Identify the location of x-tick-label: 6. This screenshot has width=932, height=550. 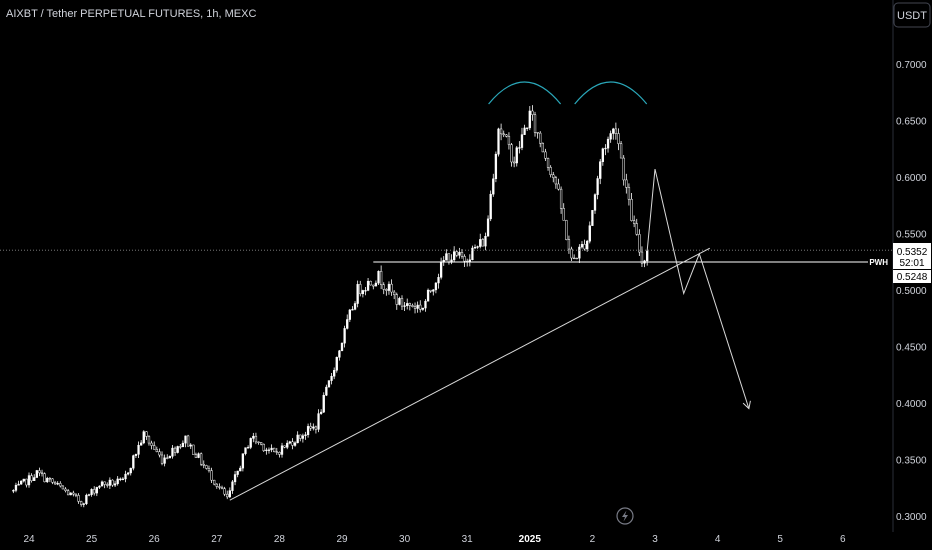
(843, 539).